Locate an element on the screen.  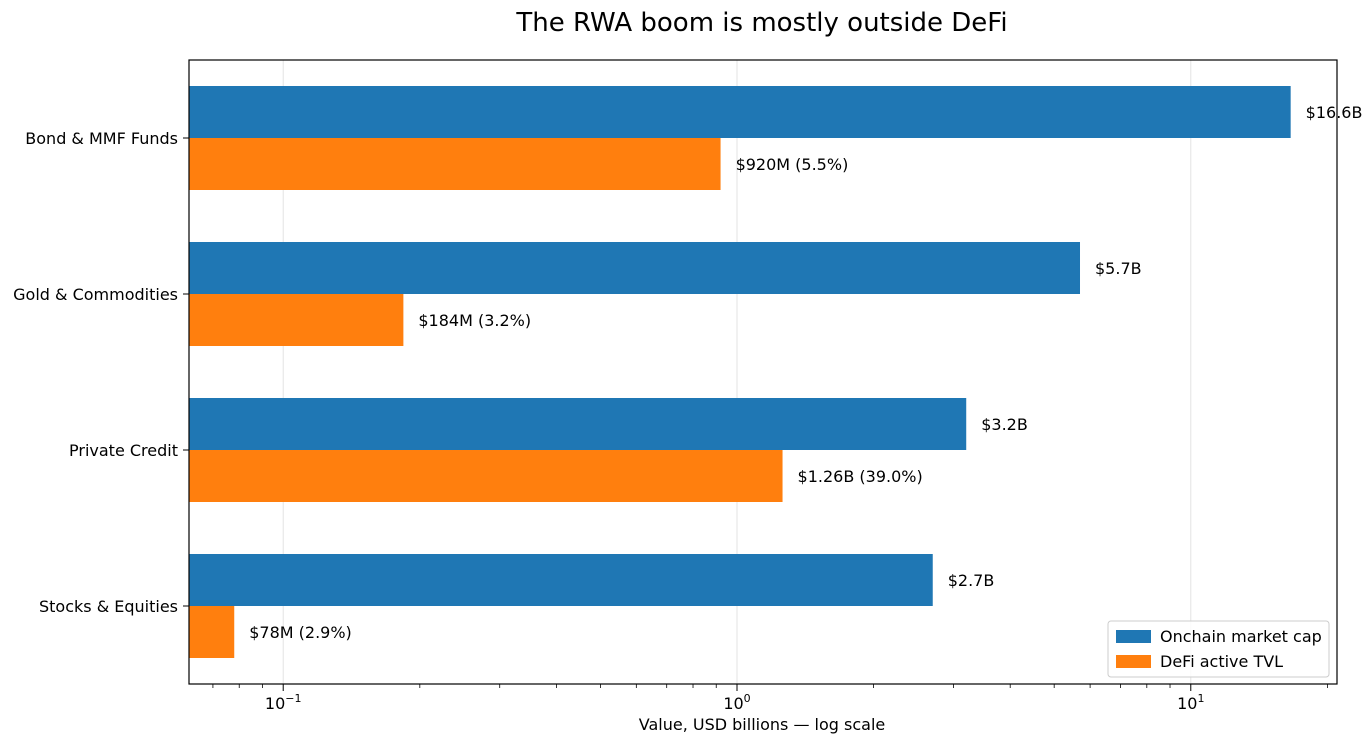
bar-onchain-market-cap-bond-mmf-funds is located at coordinates (740, 112).